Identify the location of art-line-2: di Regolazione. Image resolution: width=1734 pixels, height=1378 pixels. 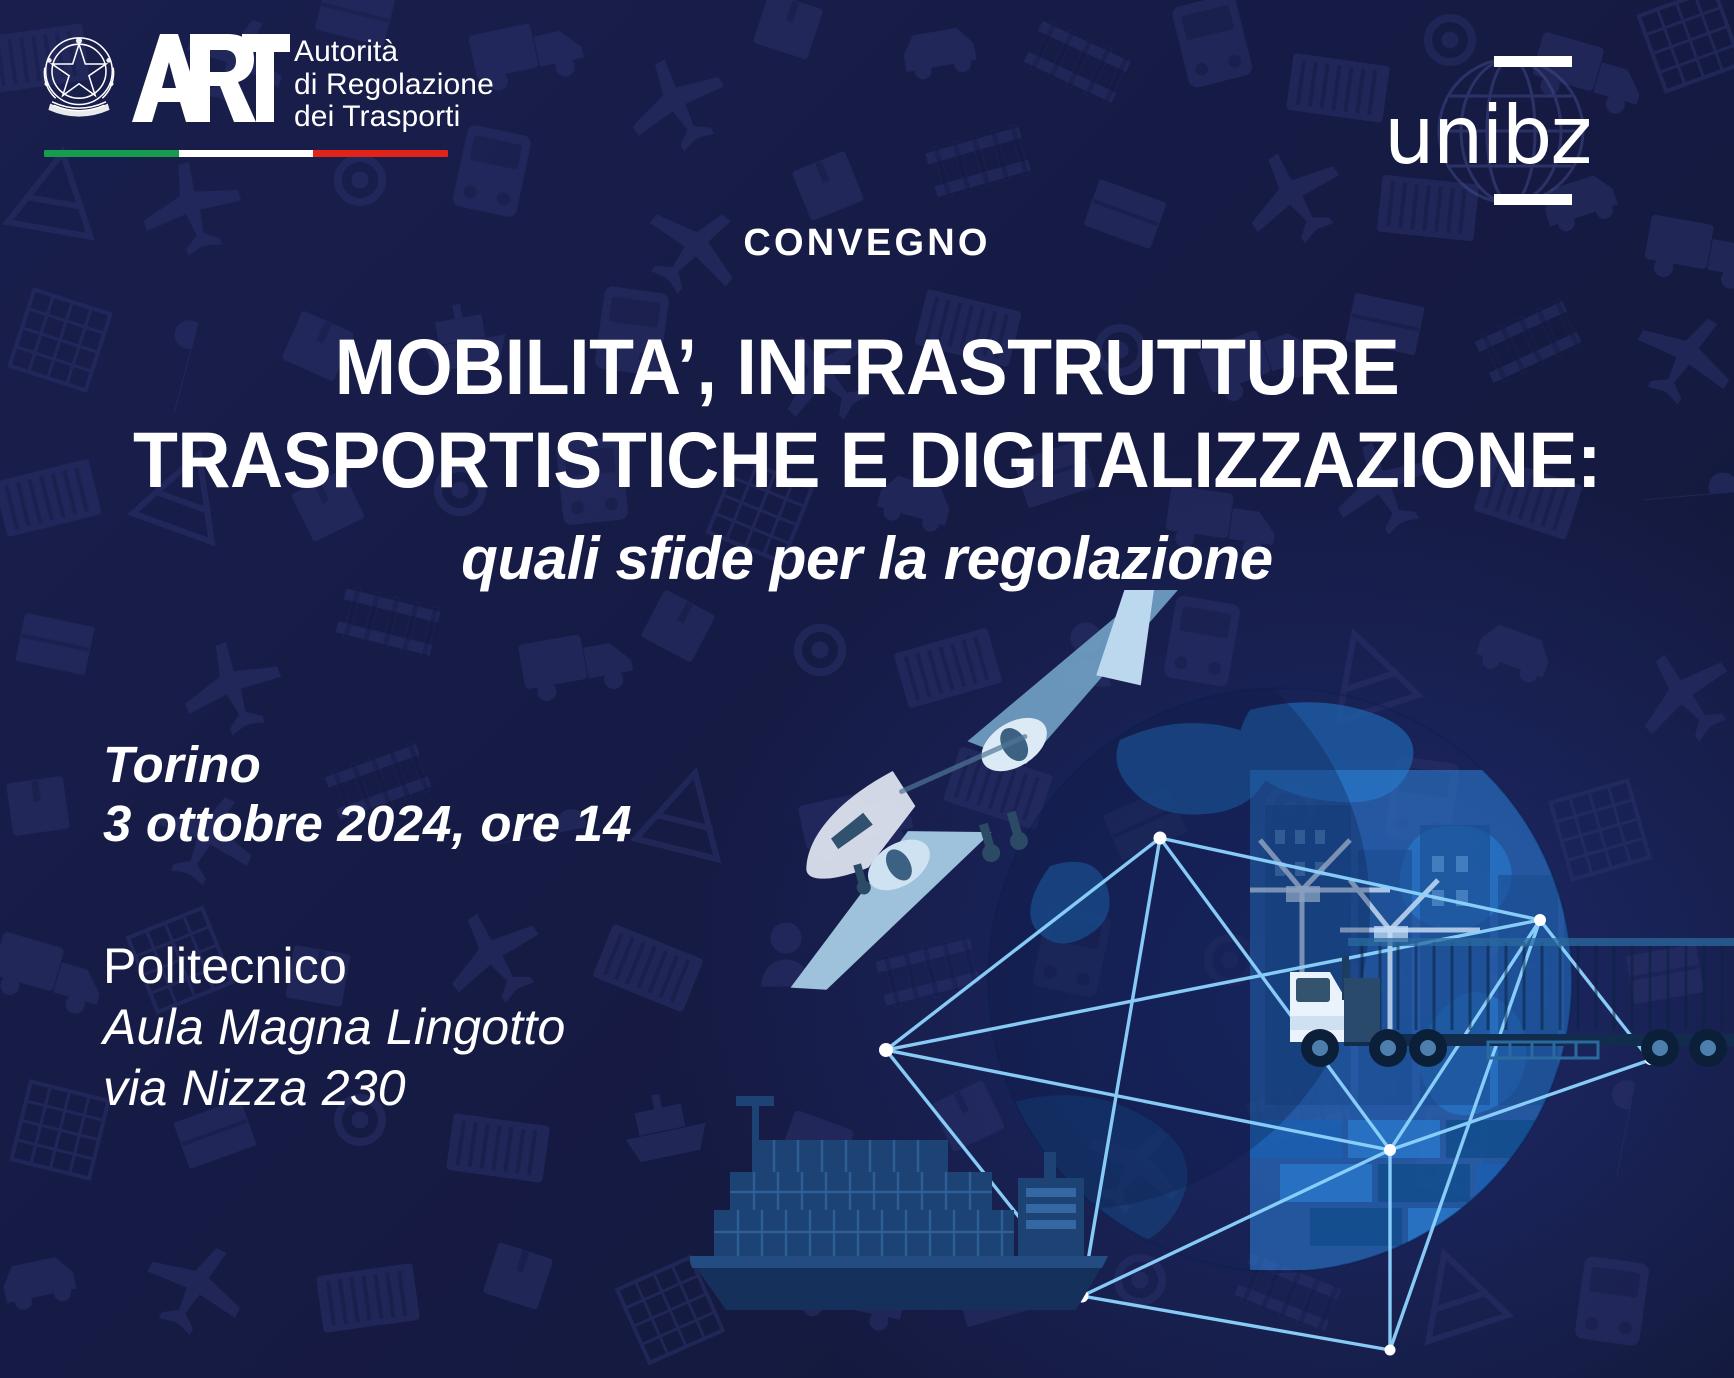
(394, 84).